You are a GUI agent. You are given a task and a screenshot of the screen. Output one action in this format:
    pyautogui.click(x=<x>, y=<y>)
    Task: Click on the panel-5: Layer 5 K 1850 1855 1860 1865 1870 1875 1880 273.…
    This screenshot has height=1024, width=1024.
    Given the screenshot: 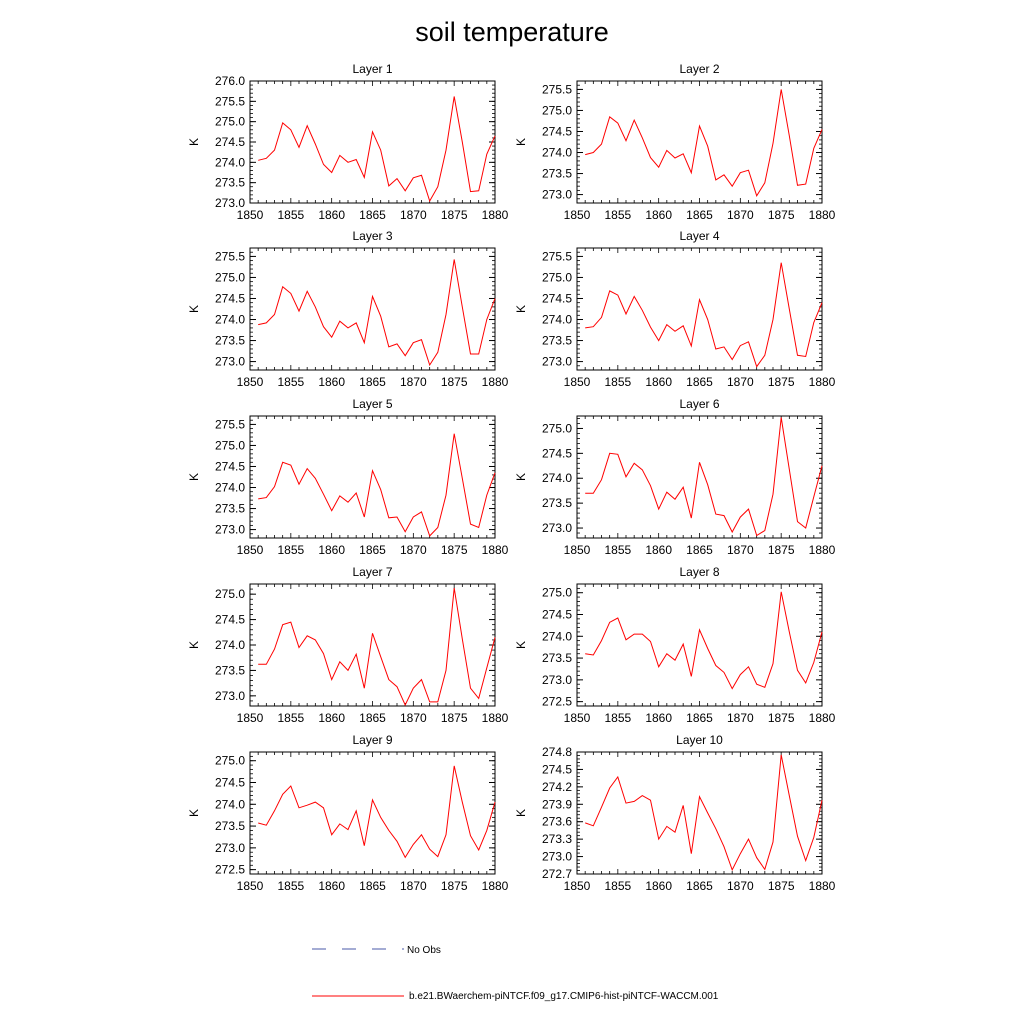 What is the action you would take?
    pyautogui.click(x=348, y=477)
    